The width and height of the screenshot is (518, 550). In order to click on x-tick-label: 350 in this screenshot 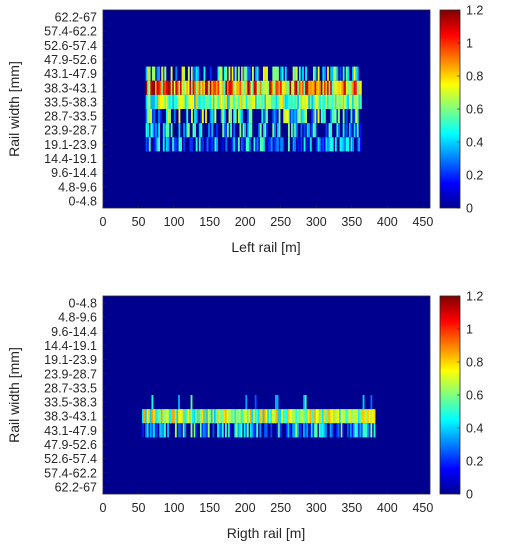, I will do `click(351, 222)`.